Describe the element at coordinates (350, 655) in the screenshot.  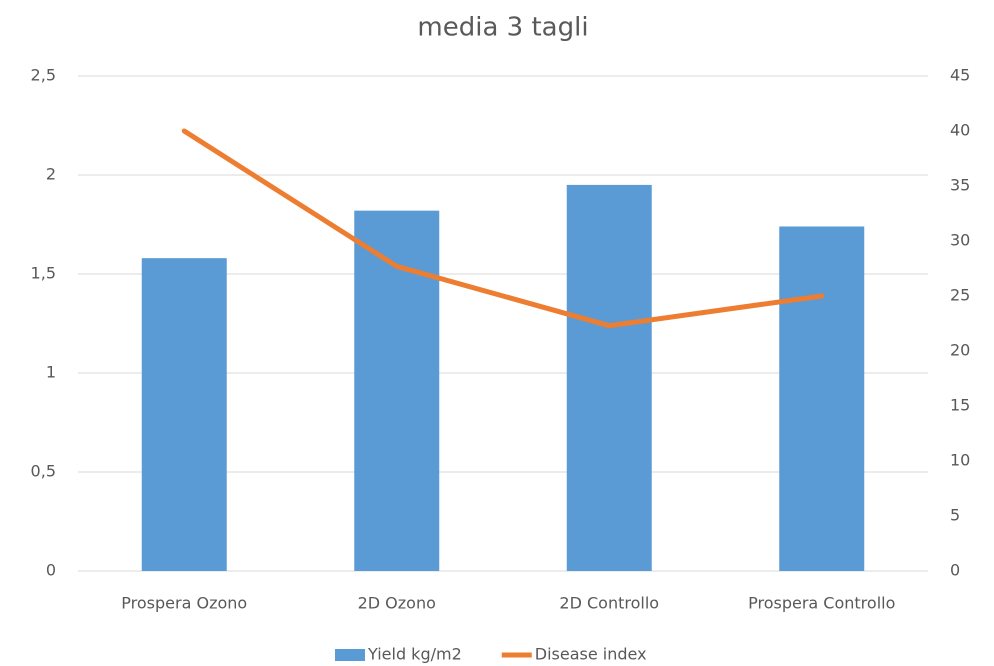
I see `legend-swatch` at that location.